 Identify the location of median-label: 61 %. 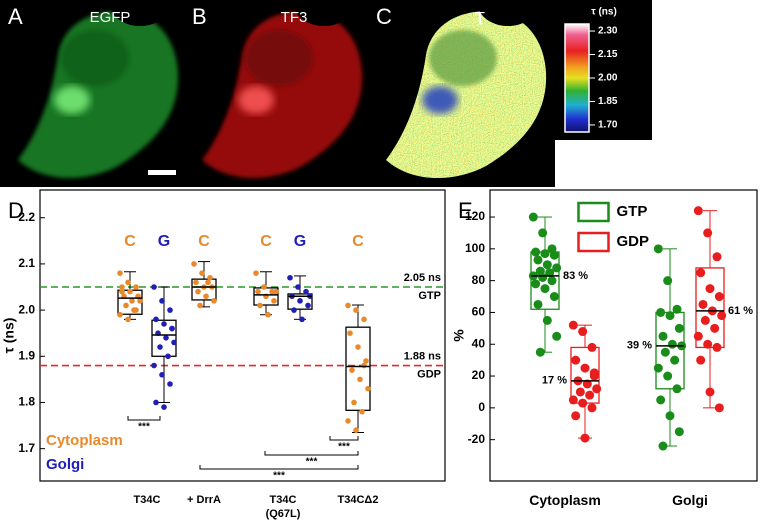
(740, 311).